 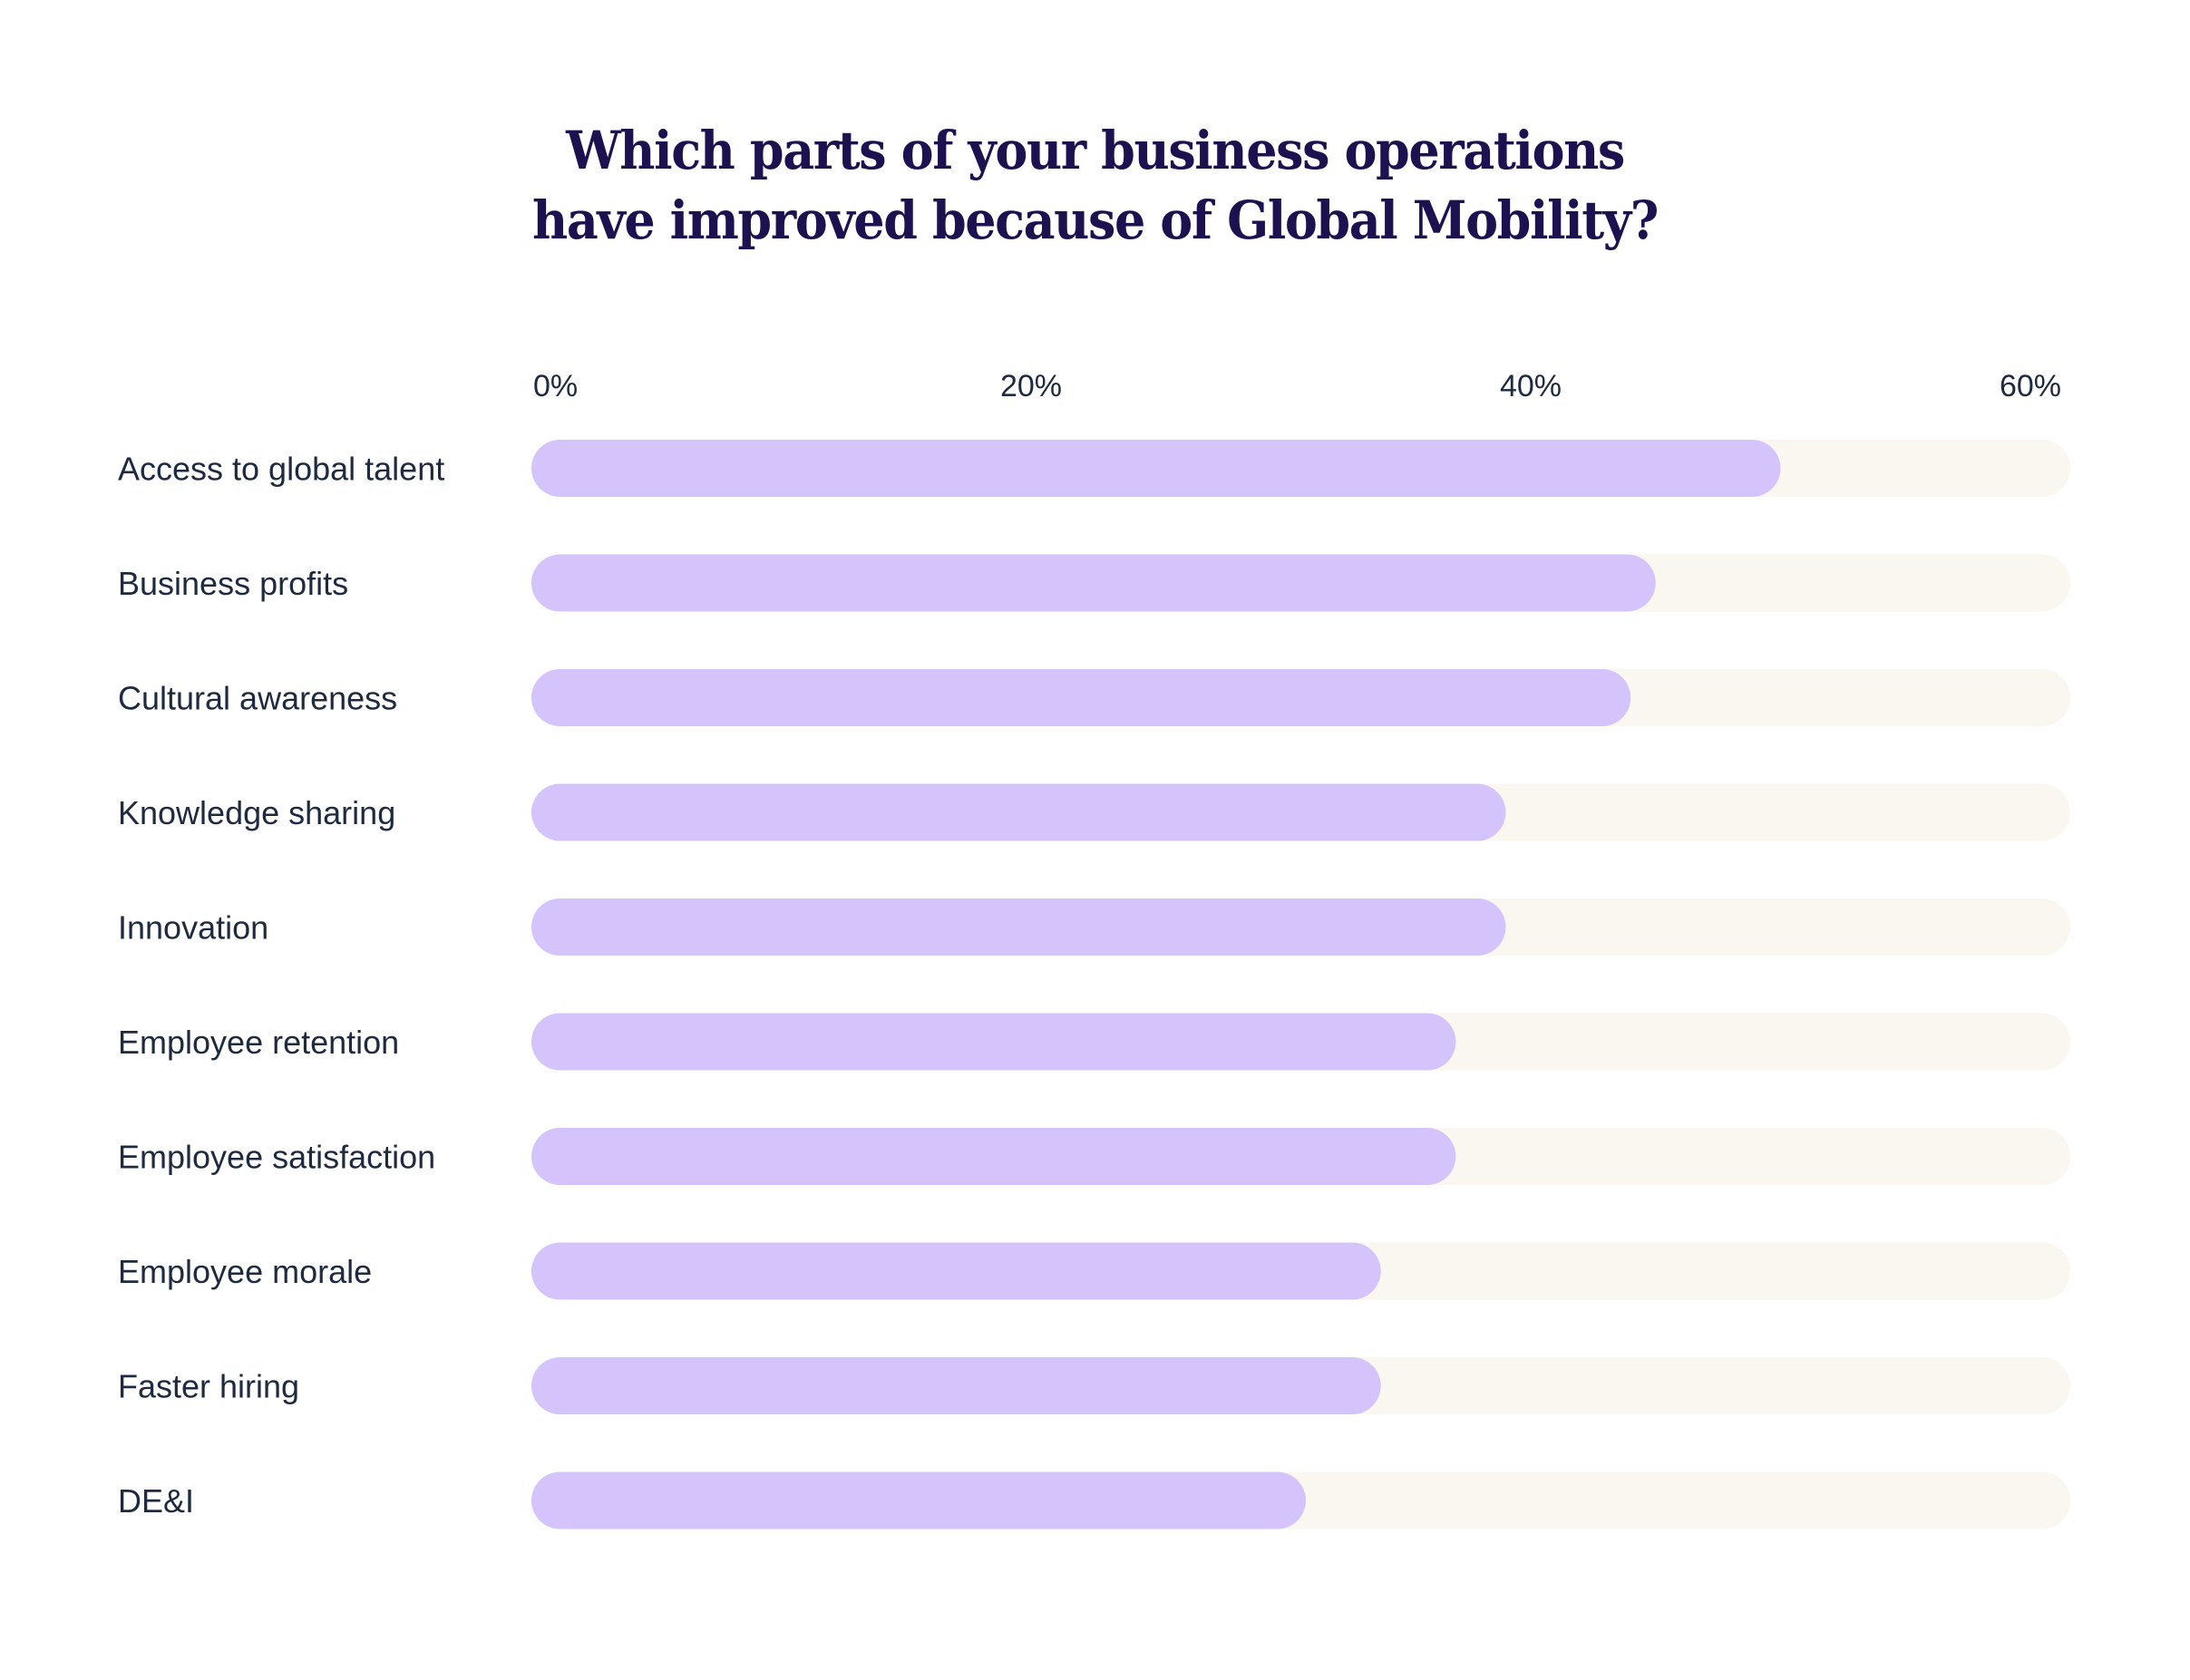 I want to click on x-tick-label: 40%, so click(x=1531, y=386).